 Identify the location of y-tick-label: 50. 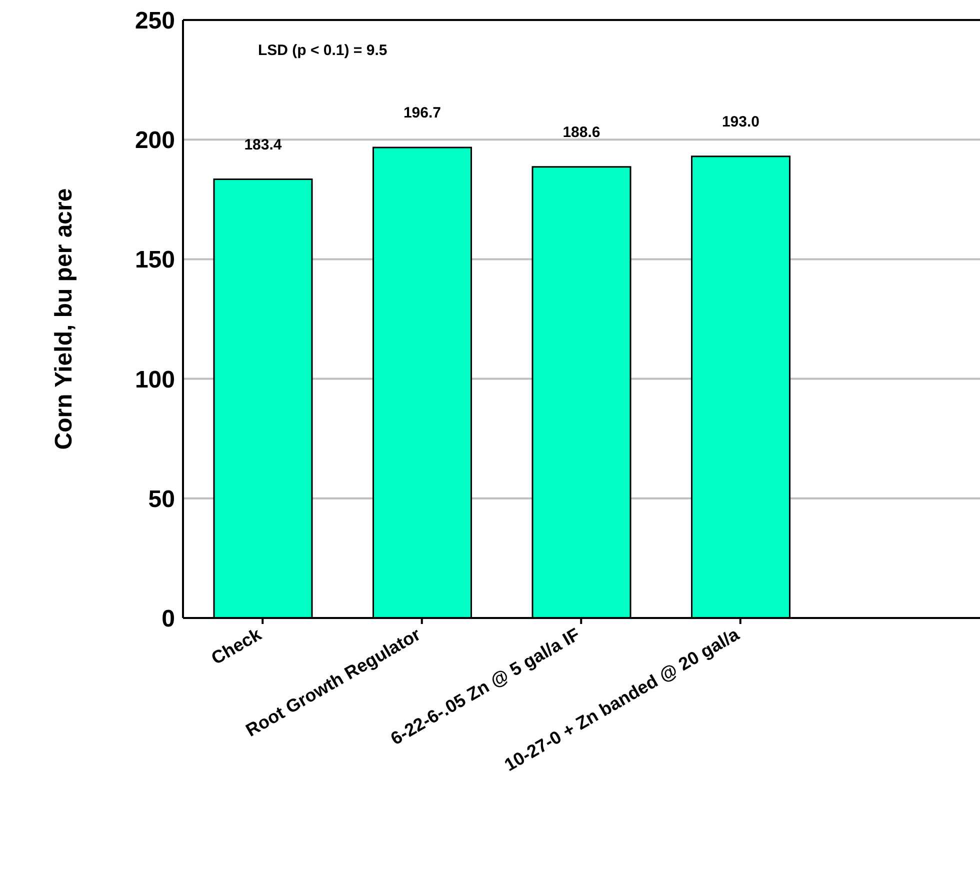
(161, 499).